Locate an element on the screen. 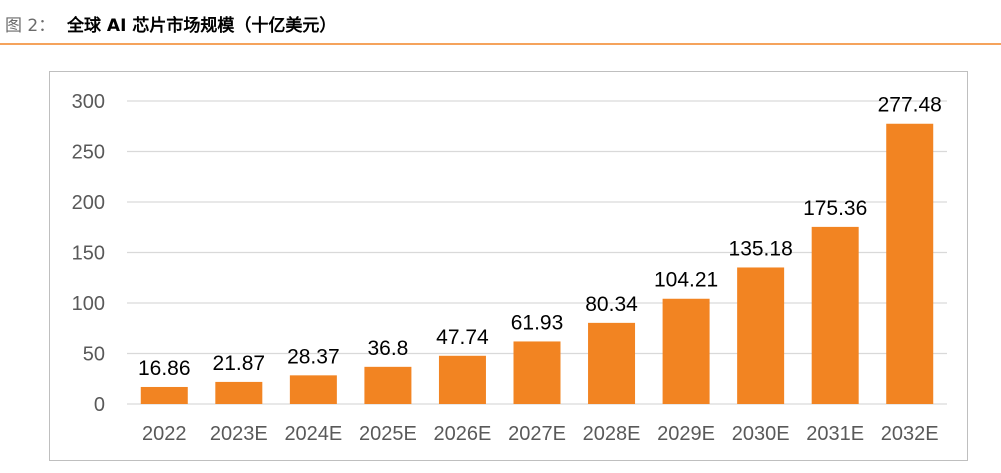  y-tick-label: 200 is located at coordinates (88, 203).